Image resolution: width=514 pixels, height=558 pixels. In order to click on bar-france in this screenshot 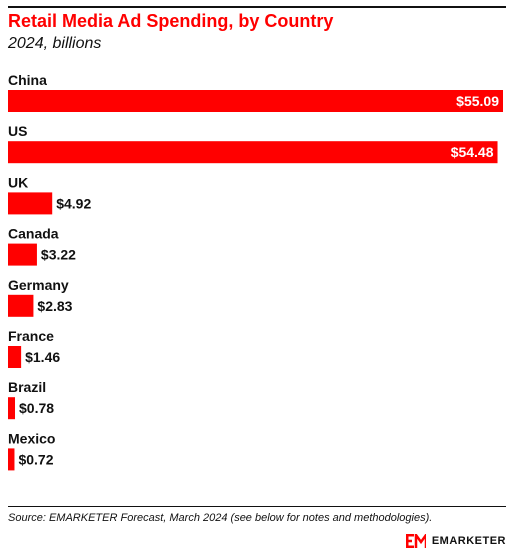, I will do `click(15, 357)`.